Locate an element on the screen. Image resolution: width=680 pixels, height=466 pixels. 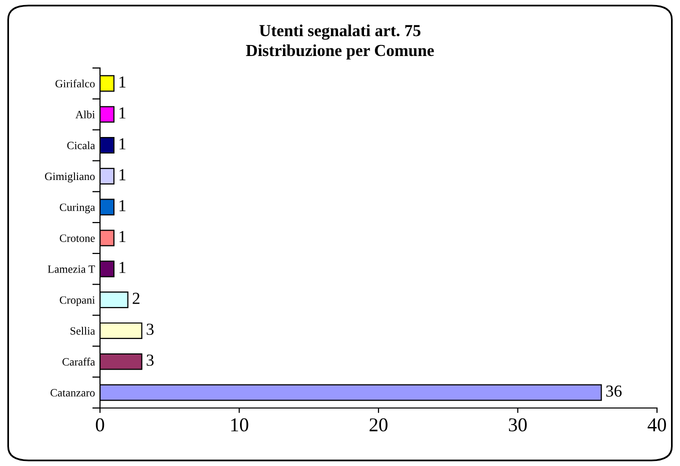
x-tick-label: 40 is located at coordinates (657, 425).